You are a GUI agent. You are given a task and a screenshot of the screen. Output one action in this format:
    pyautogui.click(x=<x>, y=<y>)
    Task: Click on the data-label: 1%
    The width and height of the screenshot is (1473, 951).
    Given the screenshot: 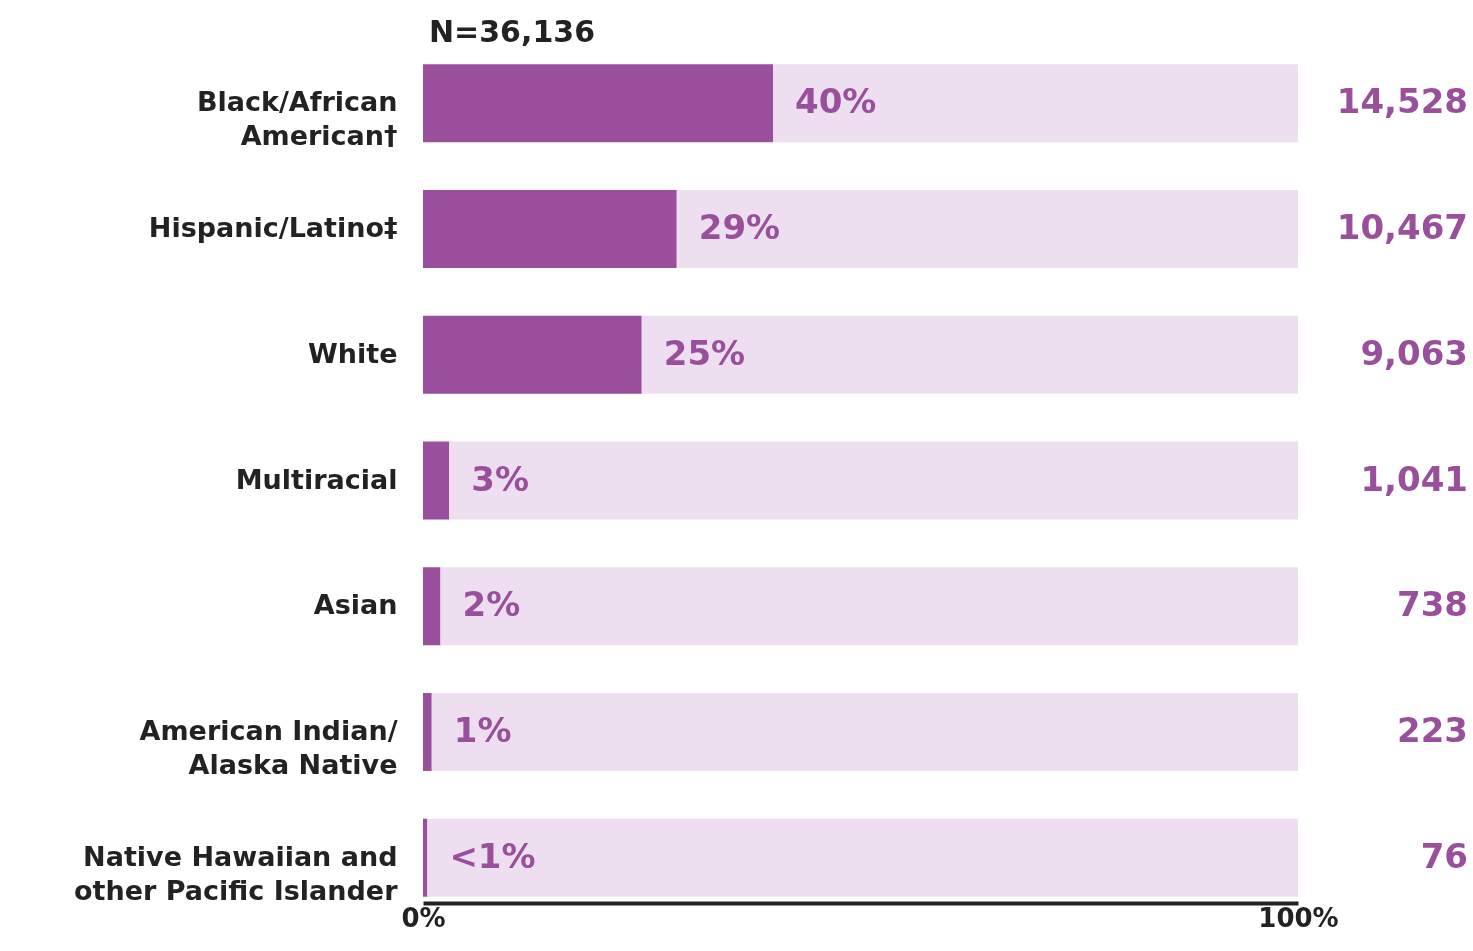 What is the action you would take?
    pyautogui.click(x=482, y=729)
    